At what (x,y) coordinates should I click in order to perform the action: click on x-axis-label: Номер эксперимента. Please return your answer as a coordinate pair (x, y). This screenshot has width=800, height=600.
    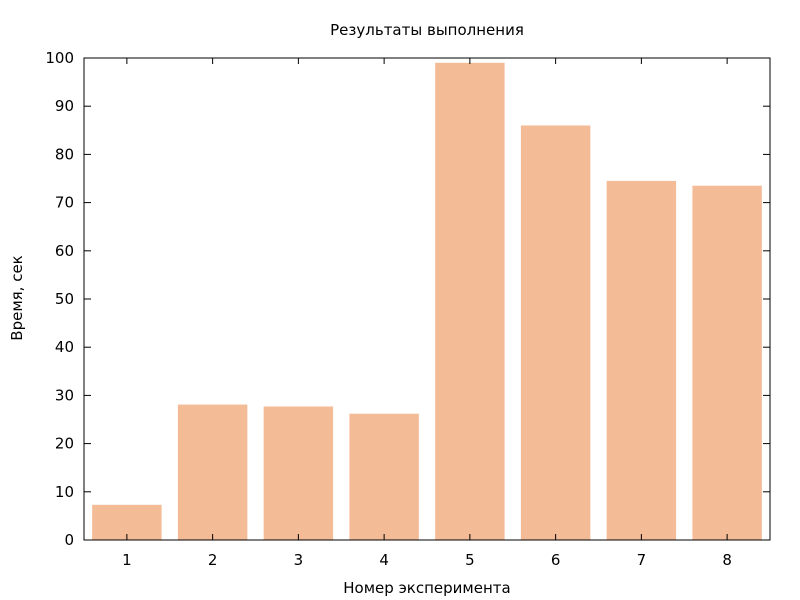
    Looking at the image, I should click on (426, 588).